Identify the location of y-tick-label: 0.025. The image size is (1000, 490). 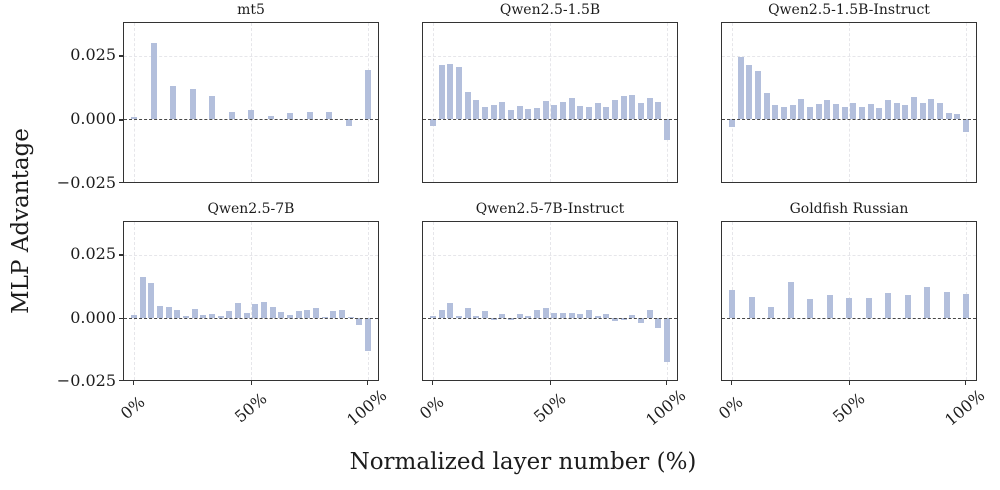
(93, 253).